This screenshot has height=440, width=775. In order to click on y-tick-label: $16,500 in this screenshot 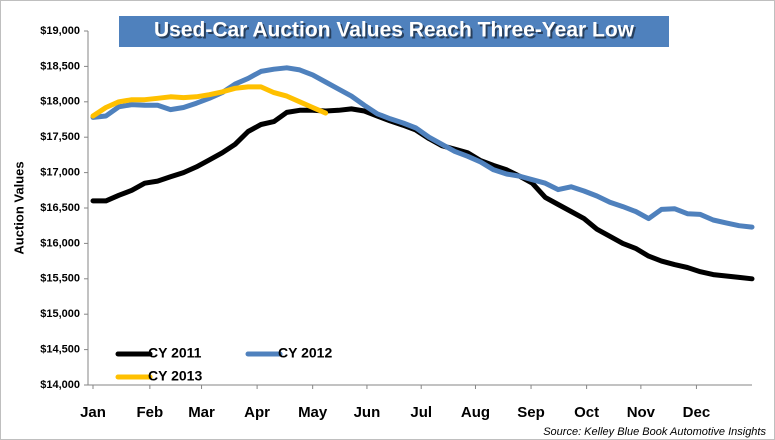, I will do `click(60, 208)`.